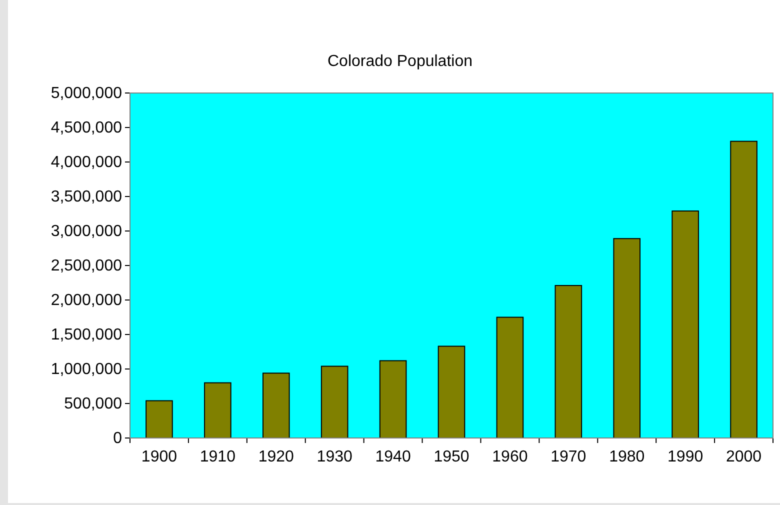 This screenshot has height=505, width=780. I want to click on y-tick-label: 1,500,000, so click(86, 335).